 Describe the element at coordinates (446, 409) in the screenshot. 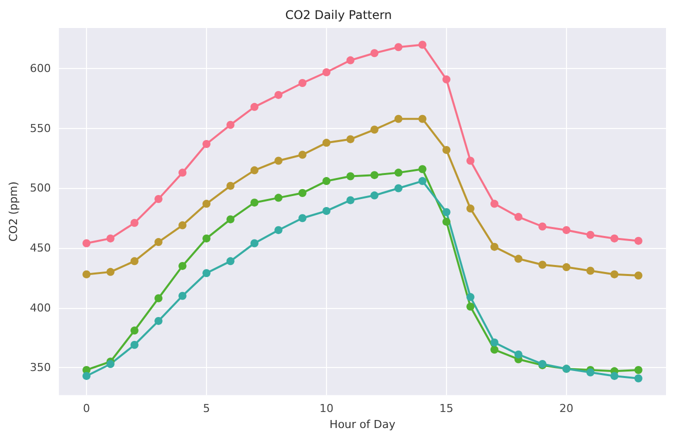

I see `x-tick-label: 15` at that location.